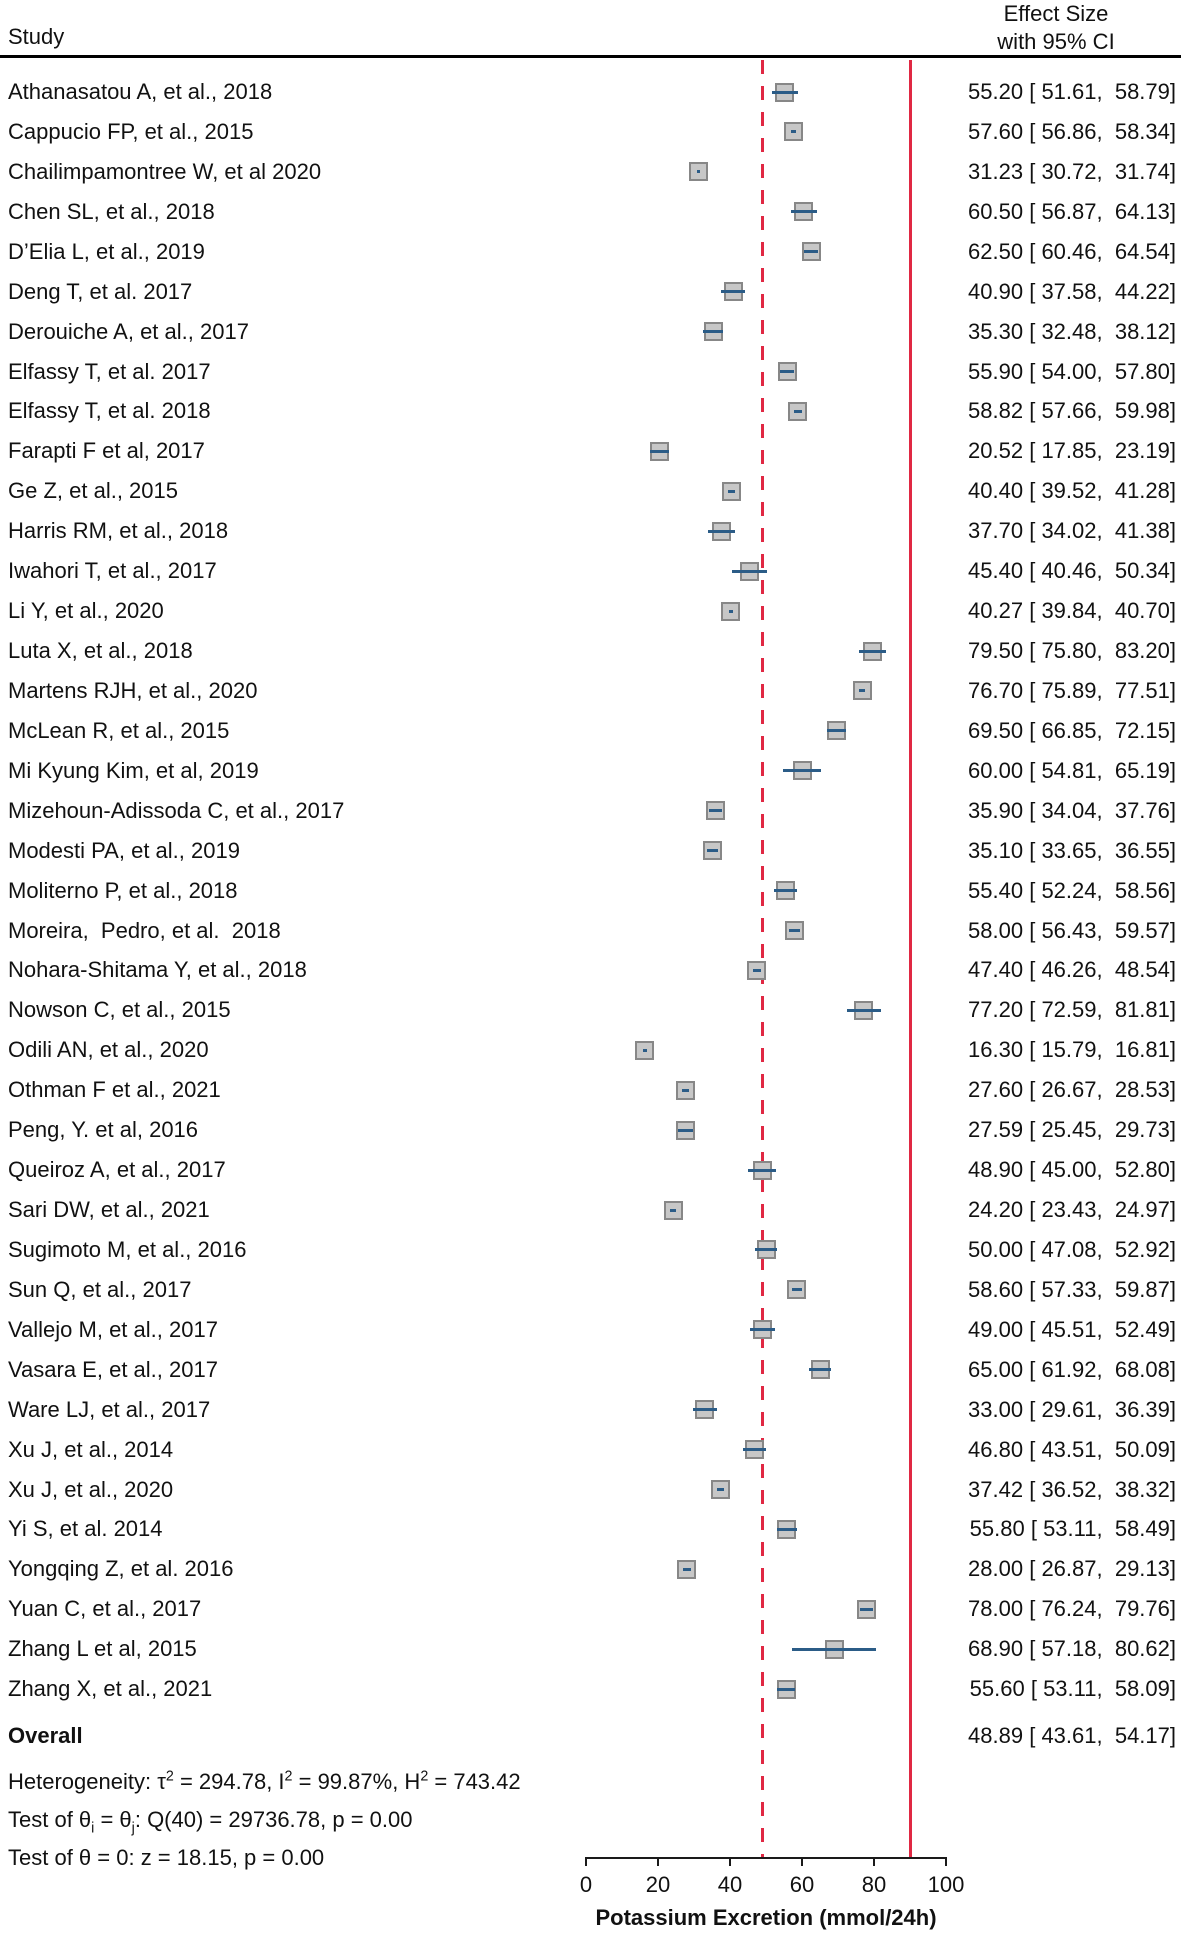  Describe the element at coordinates (1072, 1249) in the screenshot. I see `effect-value: 50.00 [ 47.08, 52.92]` at that location.